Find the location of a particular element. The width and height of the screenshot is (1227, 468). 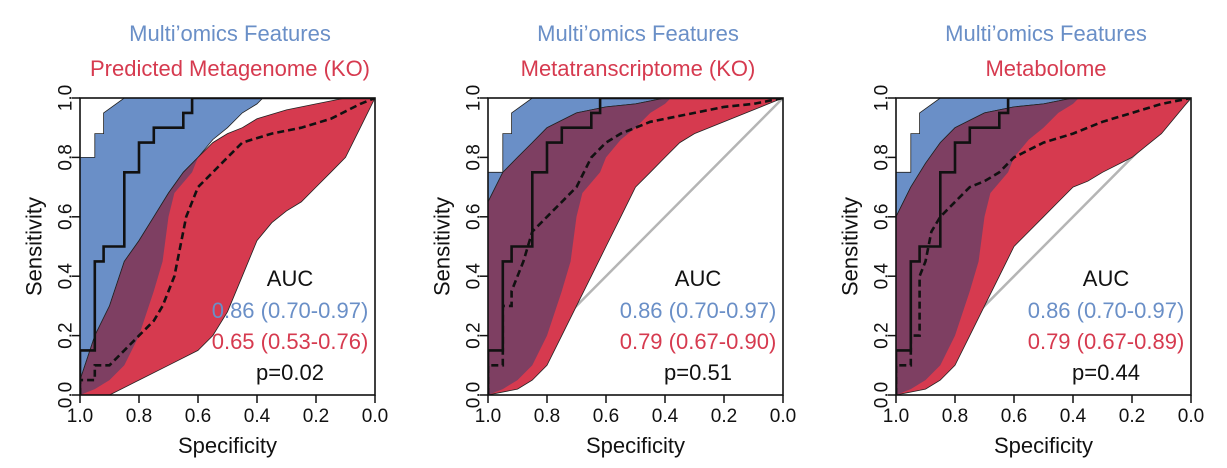

auc-comparison: 0.79 (0.67-0.89) is located at coordinates (1106, 341).